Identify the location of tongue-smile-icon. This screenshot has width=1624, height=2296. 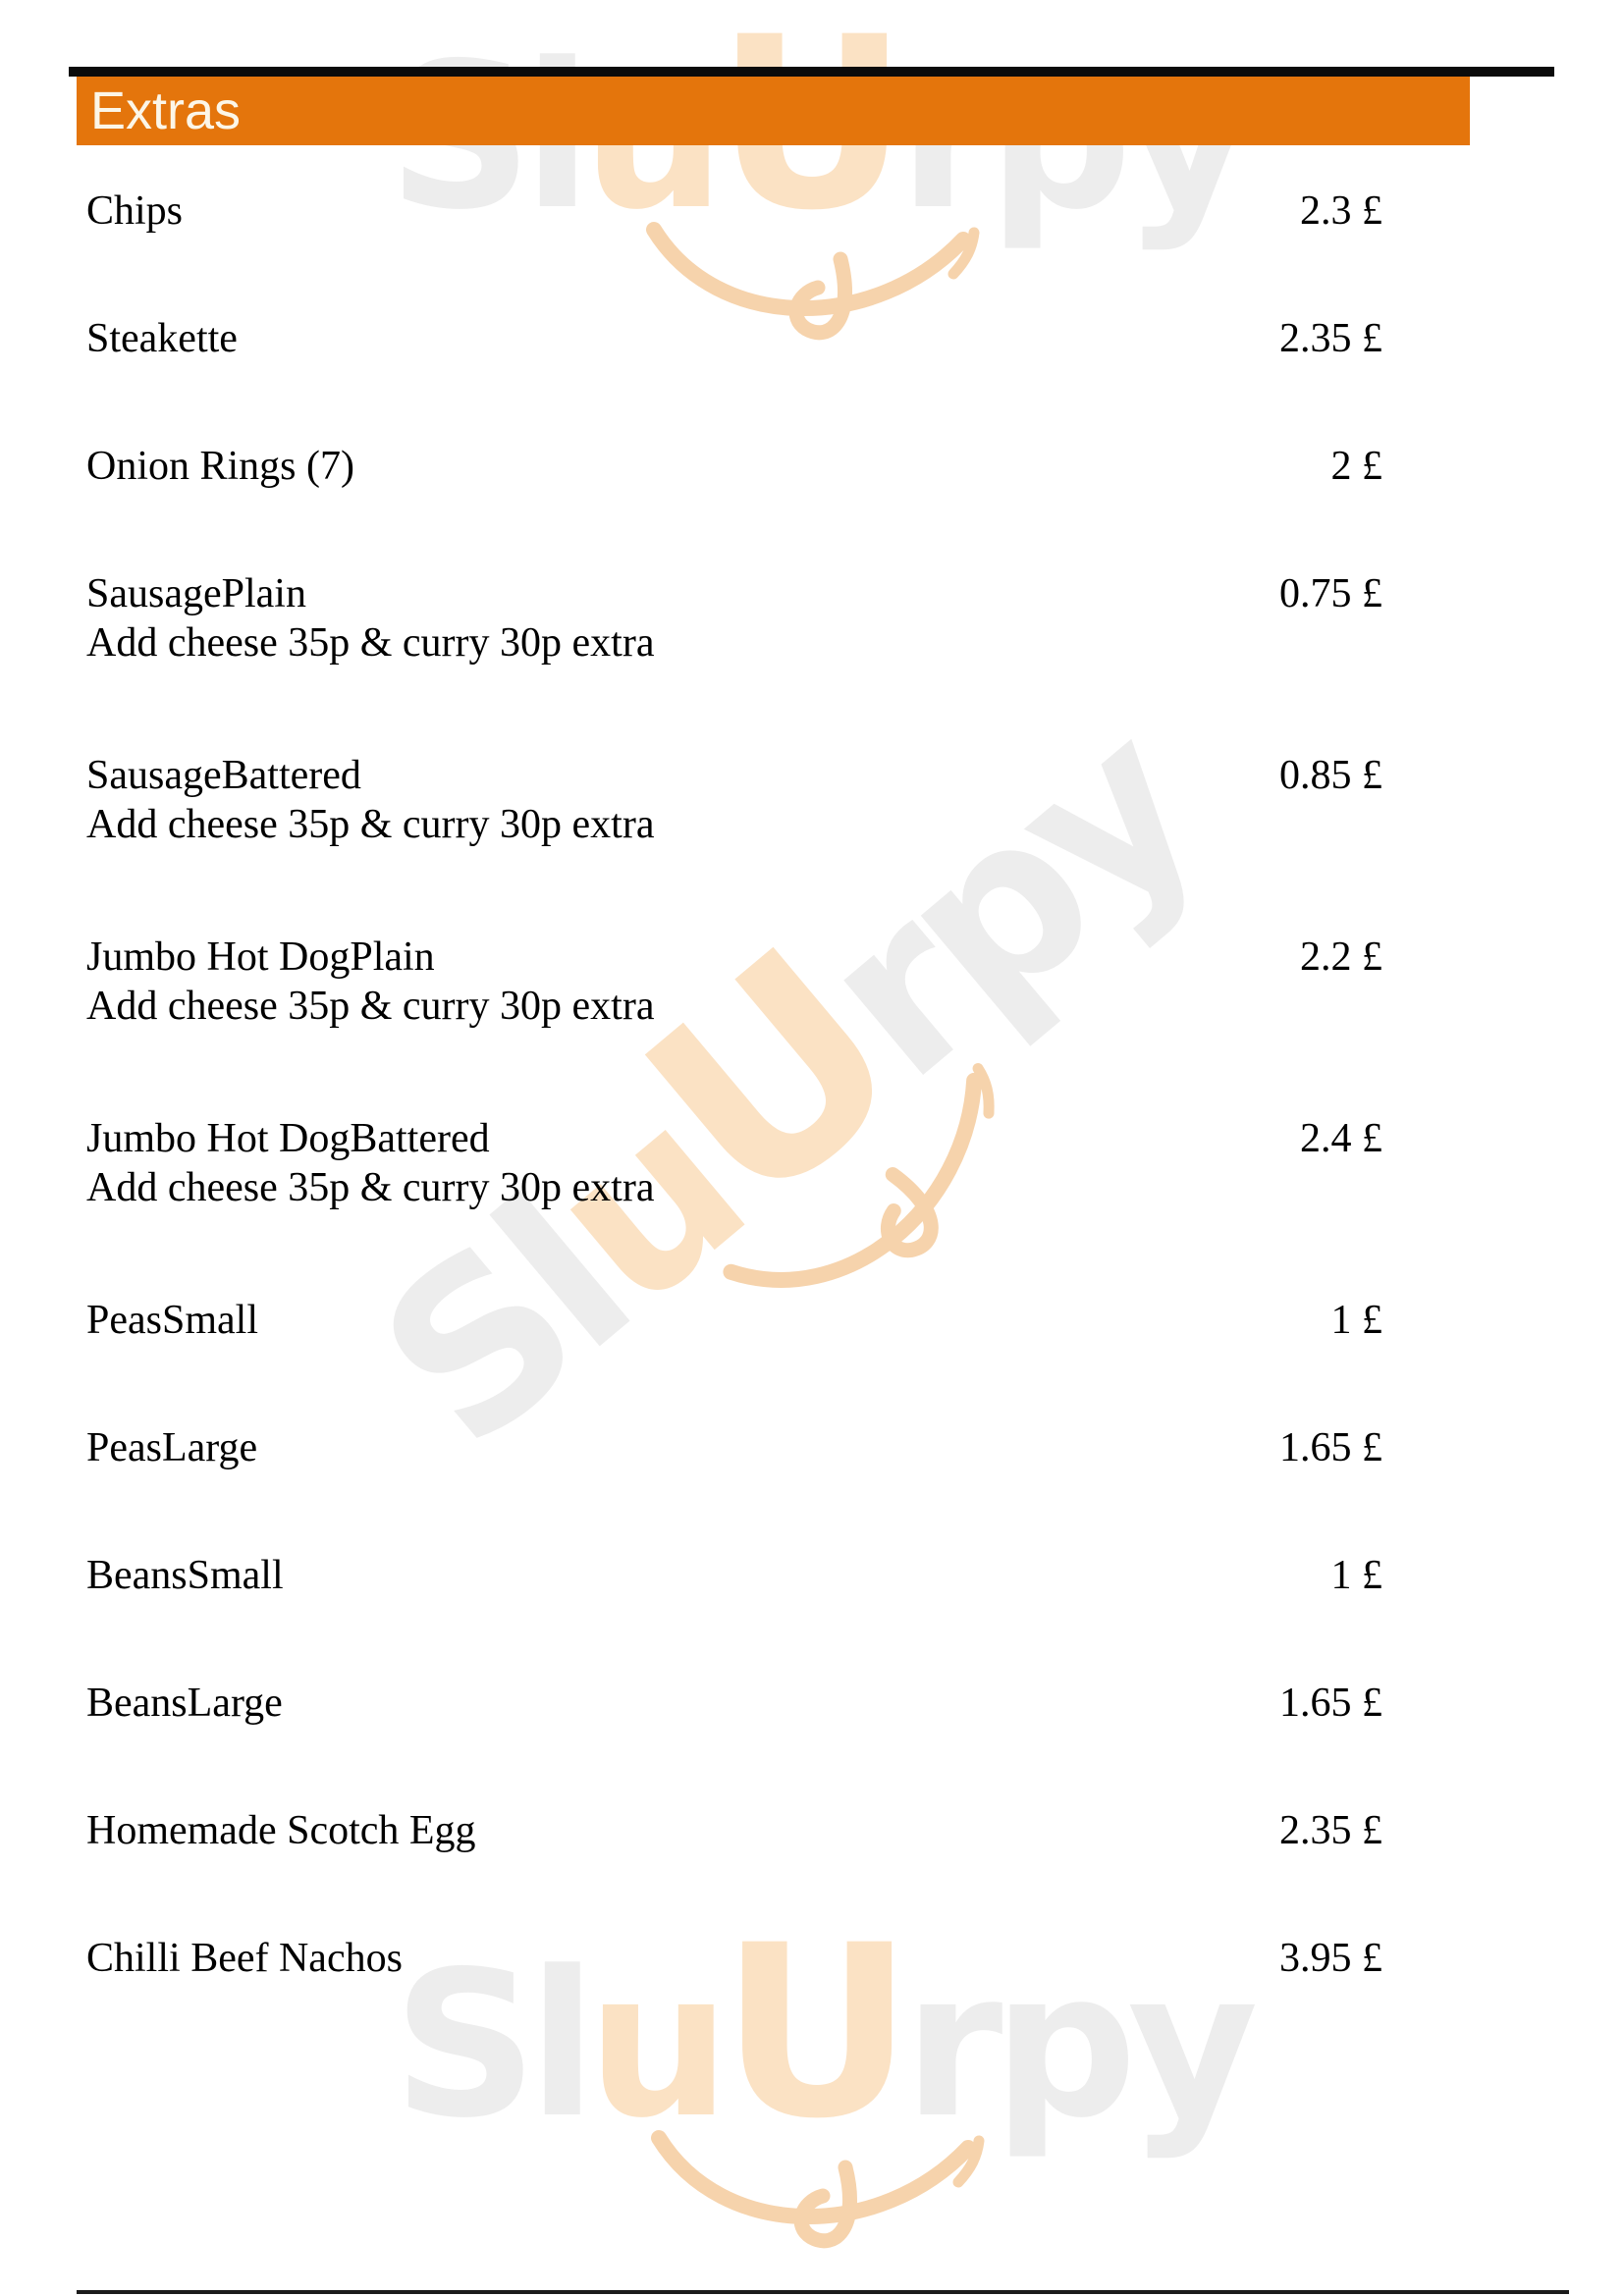
(817, 2189).